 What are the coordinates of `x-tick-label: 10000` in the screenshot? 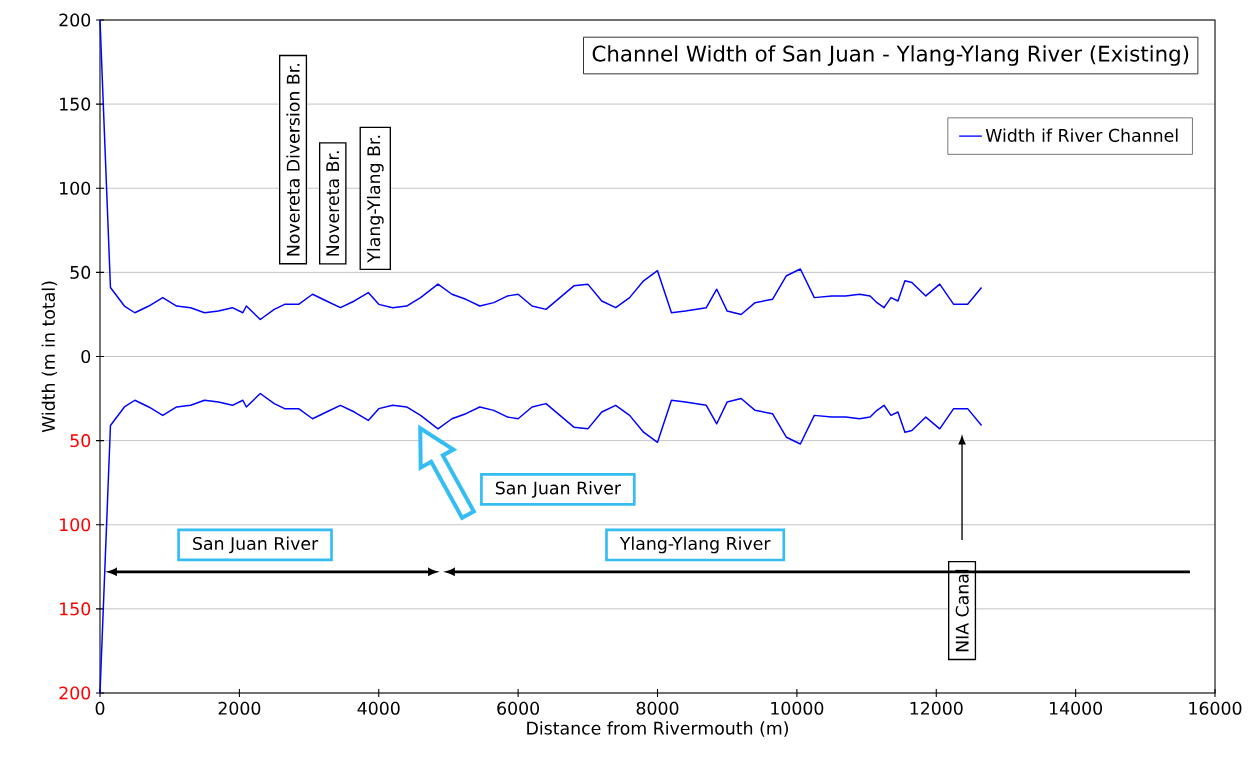 It's located at (797, 708).